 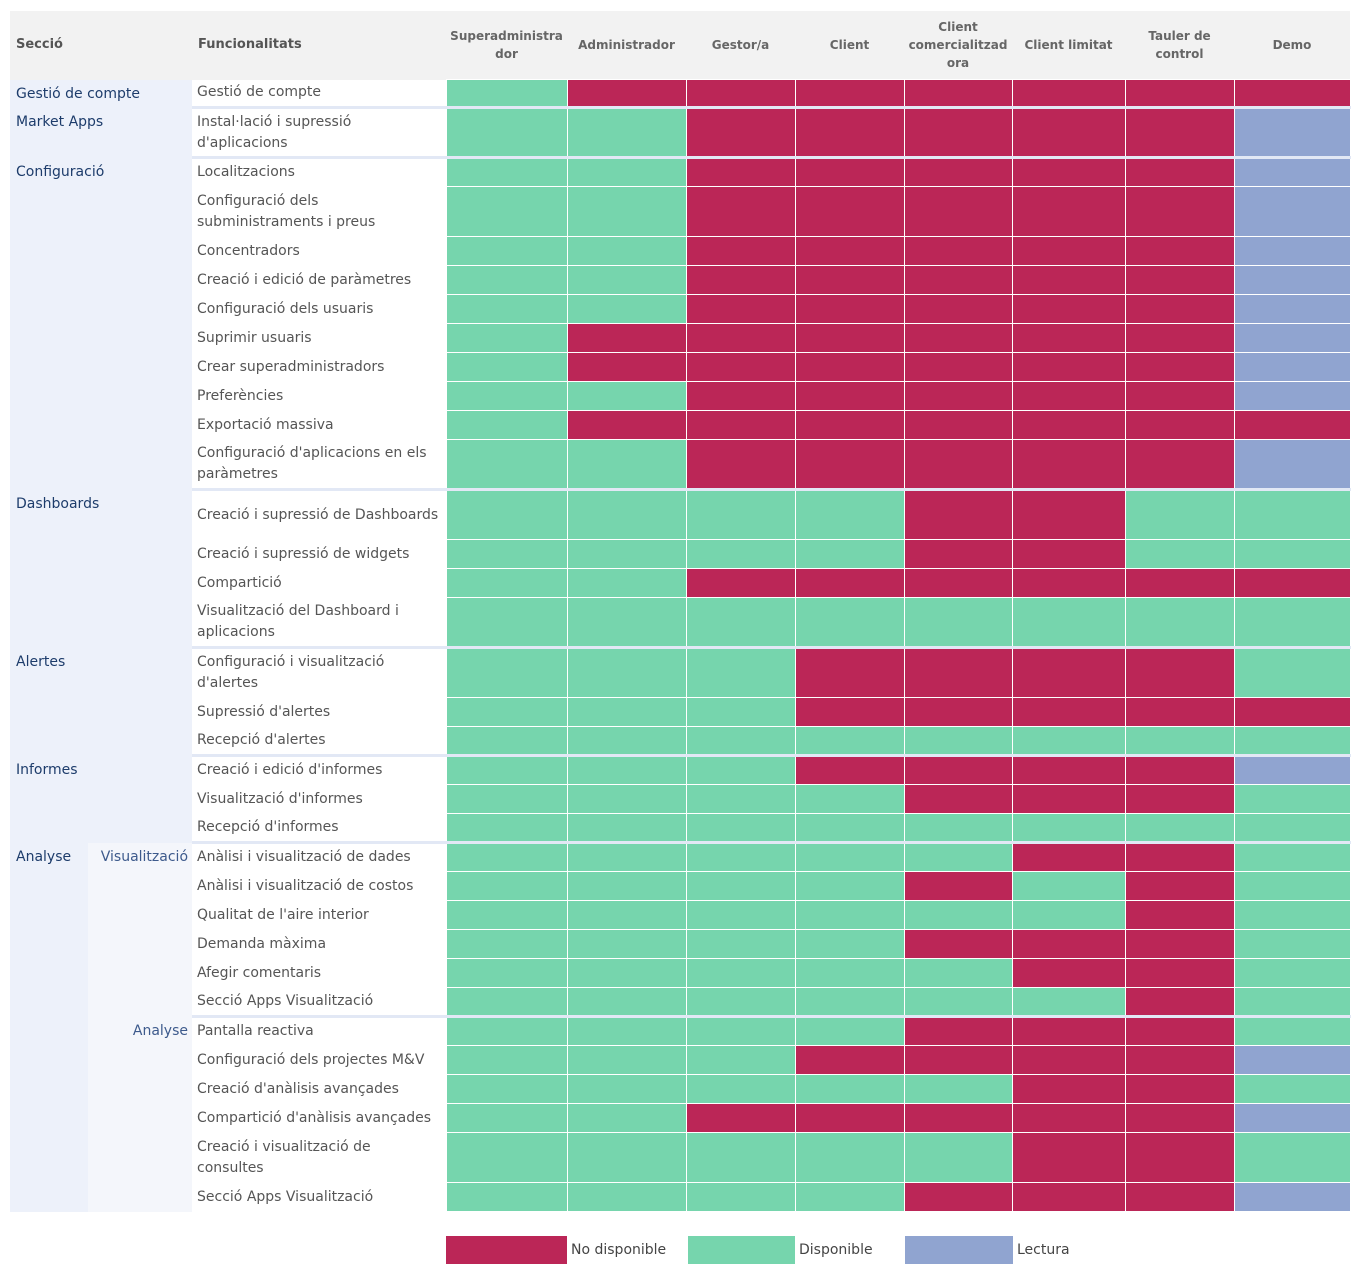 What do you see at coordinates (319, 1197) in the screenshot?
I see `feature-label: Secció Apps Visualització` at bounding box center [319, 1197].